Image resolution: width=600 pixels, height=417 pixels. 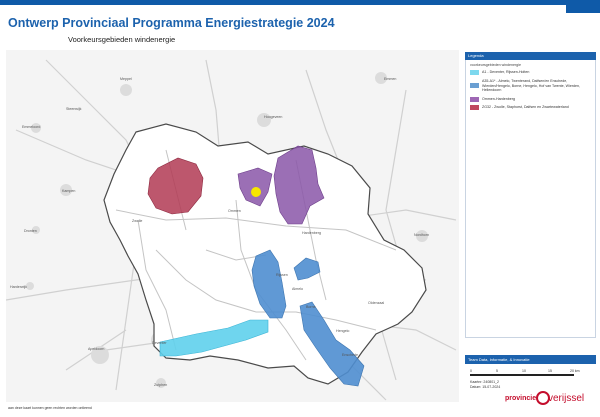 I want to click on legend-item-ommen: Ommen-Hardenberg, so click(x=531, y=100).